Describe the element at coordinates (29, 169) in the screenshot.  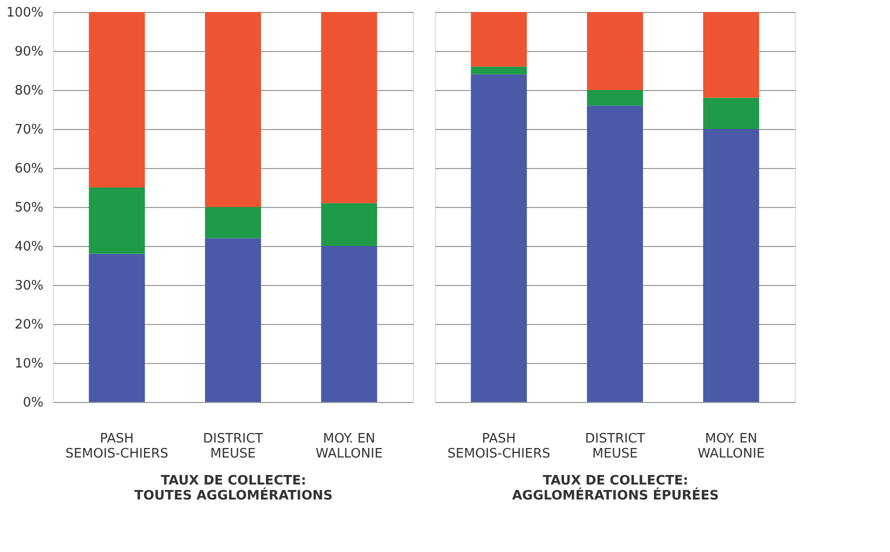
I see `y-tick-label: 60%` at that location.